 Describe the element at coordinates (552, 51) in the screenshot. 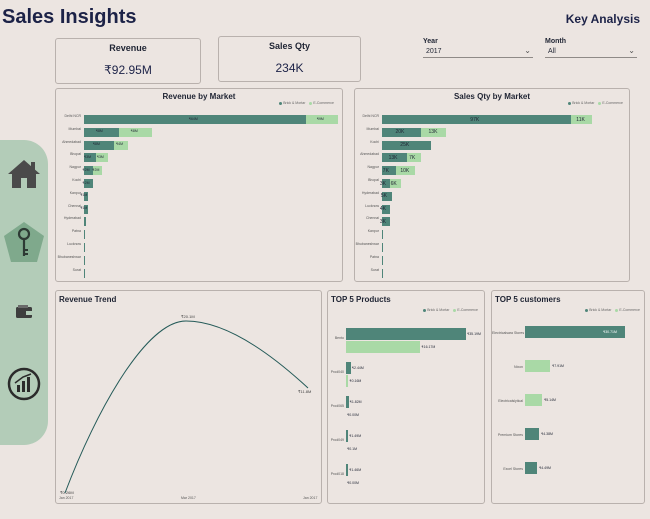

I see `month-dropdown-value: All` at that location.